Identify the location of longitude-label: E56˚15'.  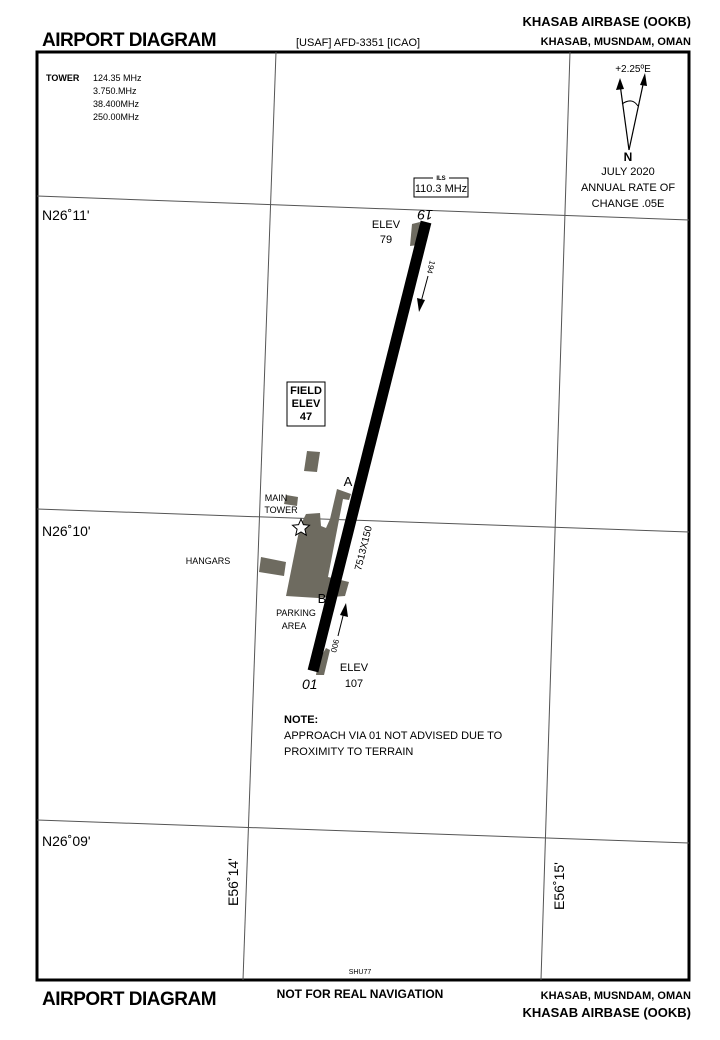
(559, 886).